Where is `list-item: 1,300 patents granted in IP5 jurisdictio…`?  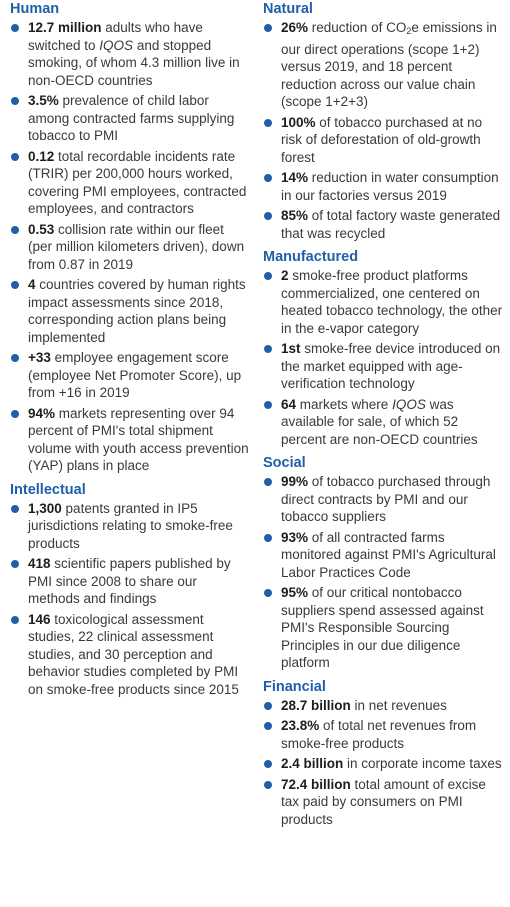 list-item: 1,300 patents granted in IP5 jurisdictio… is located at coordinates (130, 526).